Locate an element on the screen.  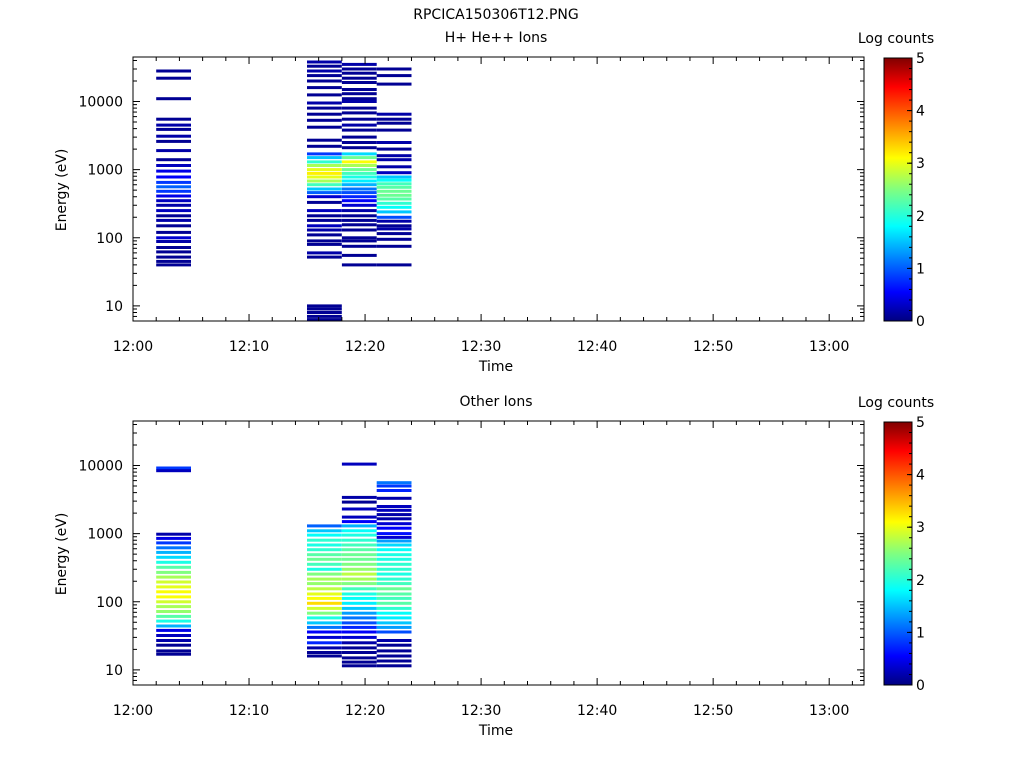
y-tick-label: 100 is located at coordinates (109, 239).